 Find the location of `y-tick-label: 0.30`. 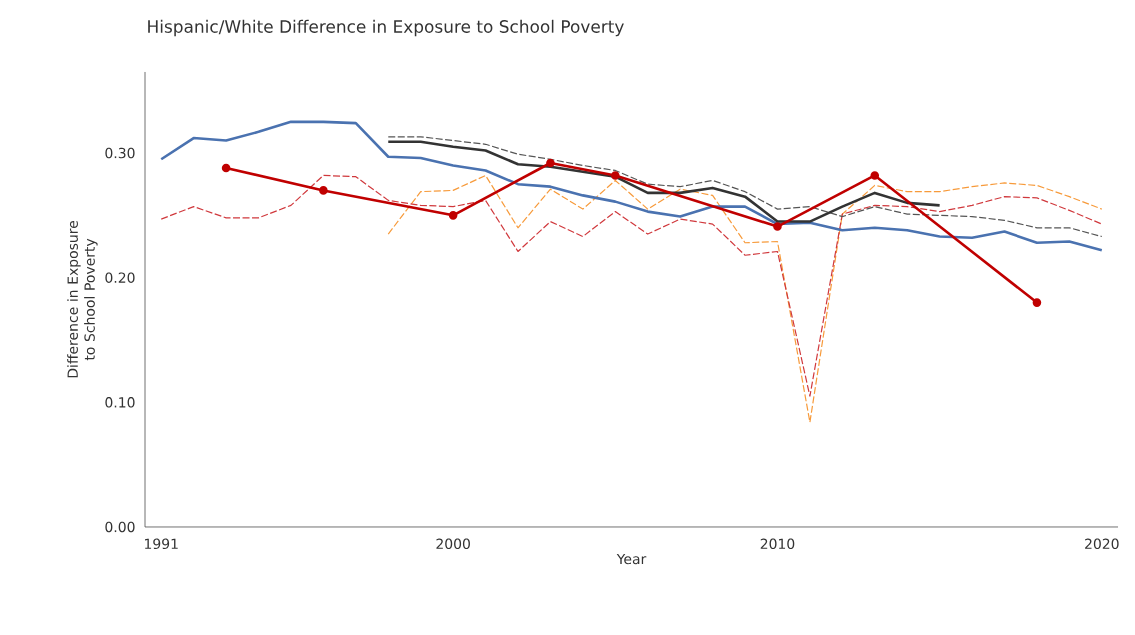

y-tick-label: 0.30 is located at coordinates (120, 153).